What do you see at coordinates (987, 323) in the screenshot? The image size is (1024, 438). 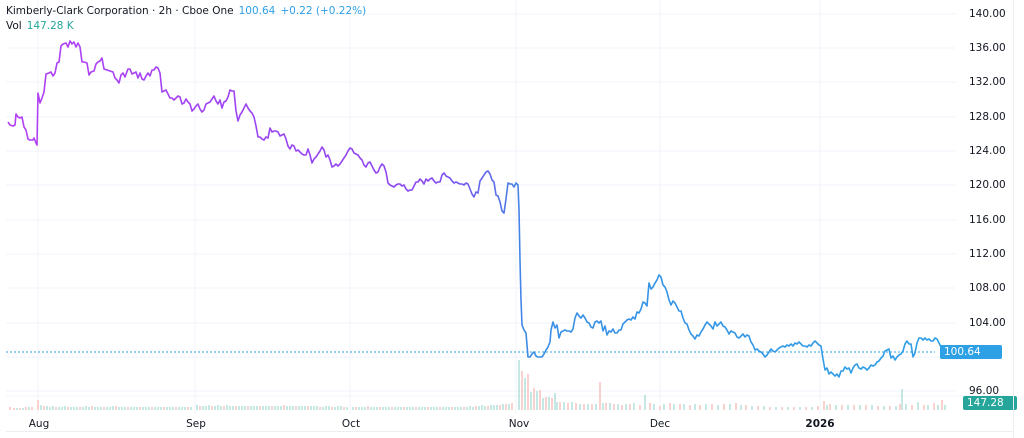 I see `y-tick: 104.00` at bounding box center [987, 323].